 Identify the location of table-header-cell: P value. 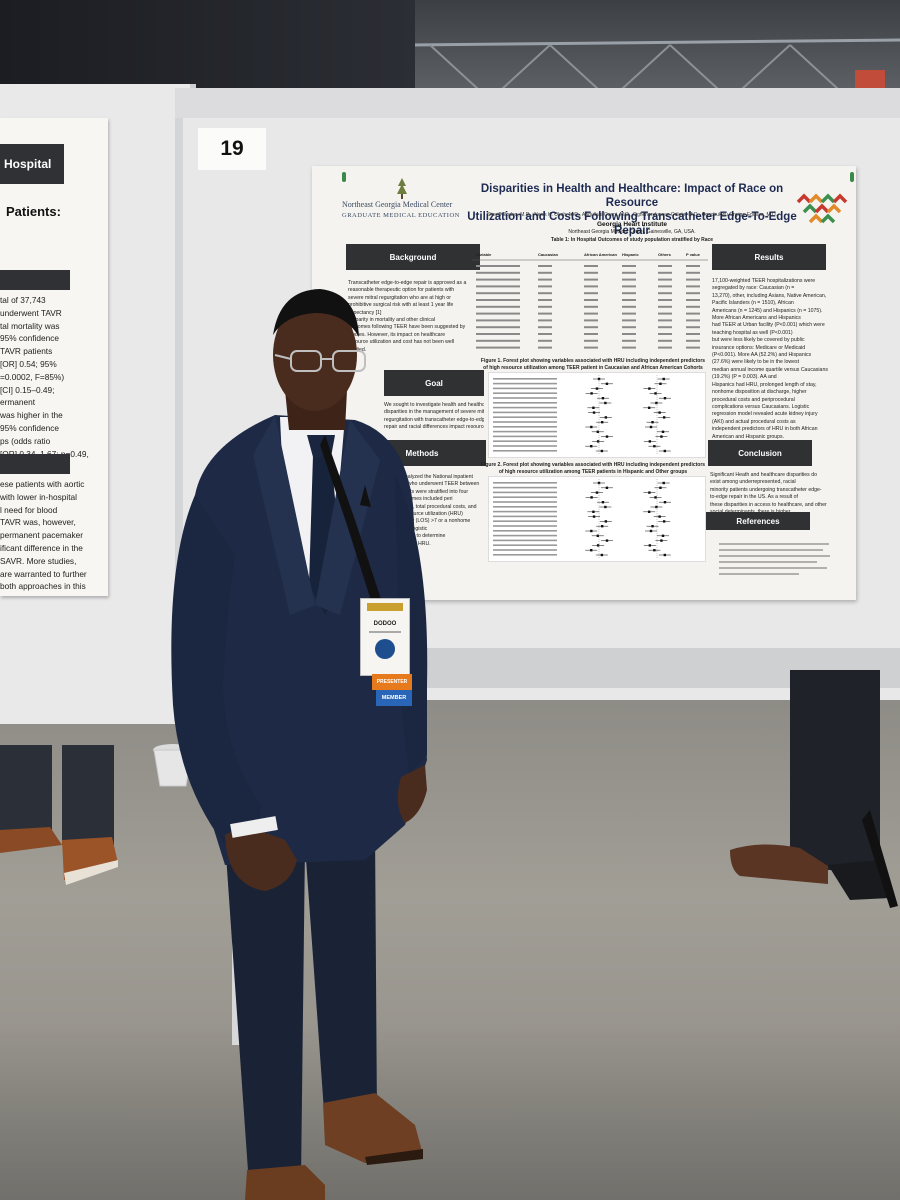
(693, 254).